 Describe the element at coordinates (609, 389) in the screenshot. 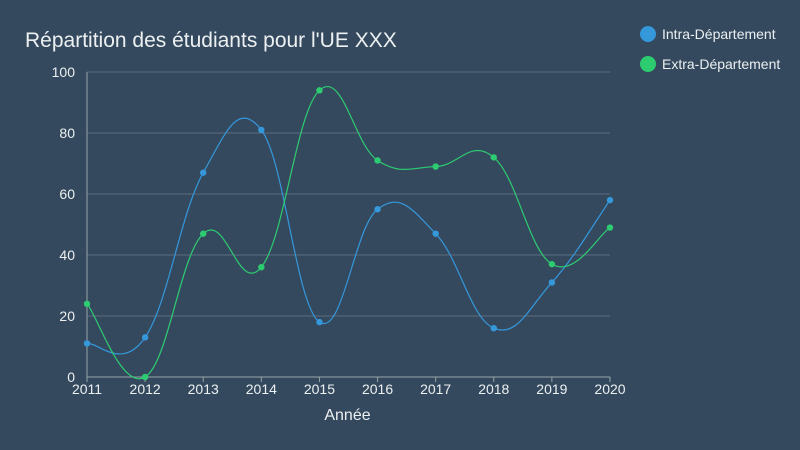

I see `x-tick-label: 2020` at that location.